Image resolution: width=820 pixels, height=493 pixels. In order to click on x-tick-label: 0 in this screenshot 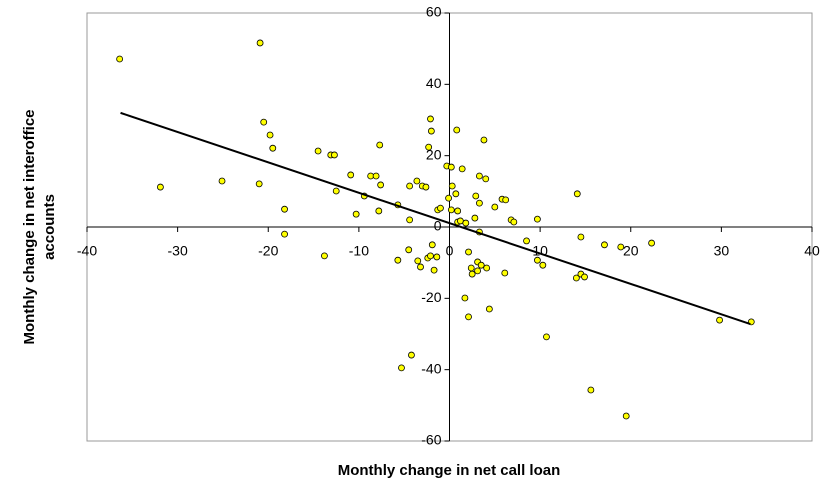, I will do `click(450, 251)`.